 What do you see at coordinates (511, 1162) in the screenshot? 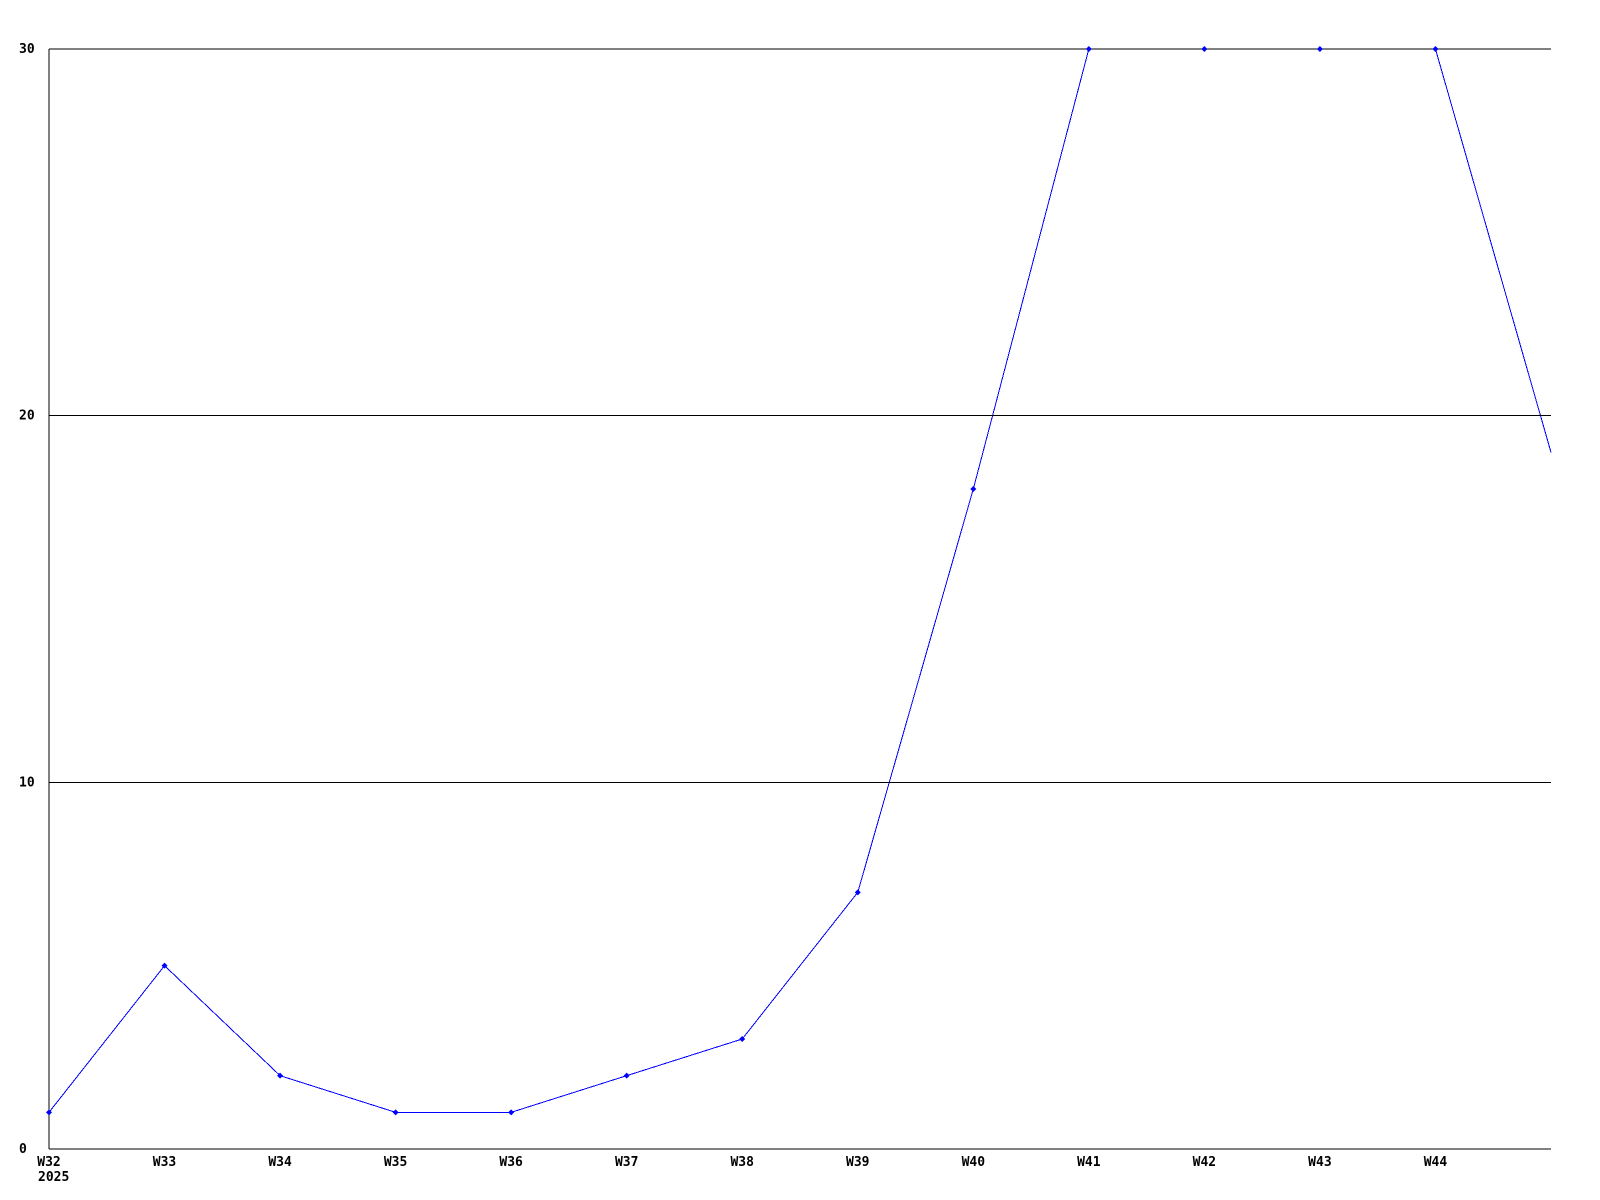
I see `x-tick-label: W36` at bounding box center [511, 1162].